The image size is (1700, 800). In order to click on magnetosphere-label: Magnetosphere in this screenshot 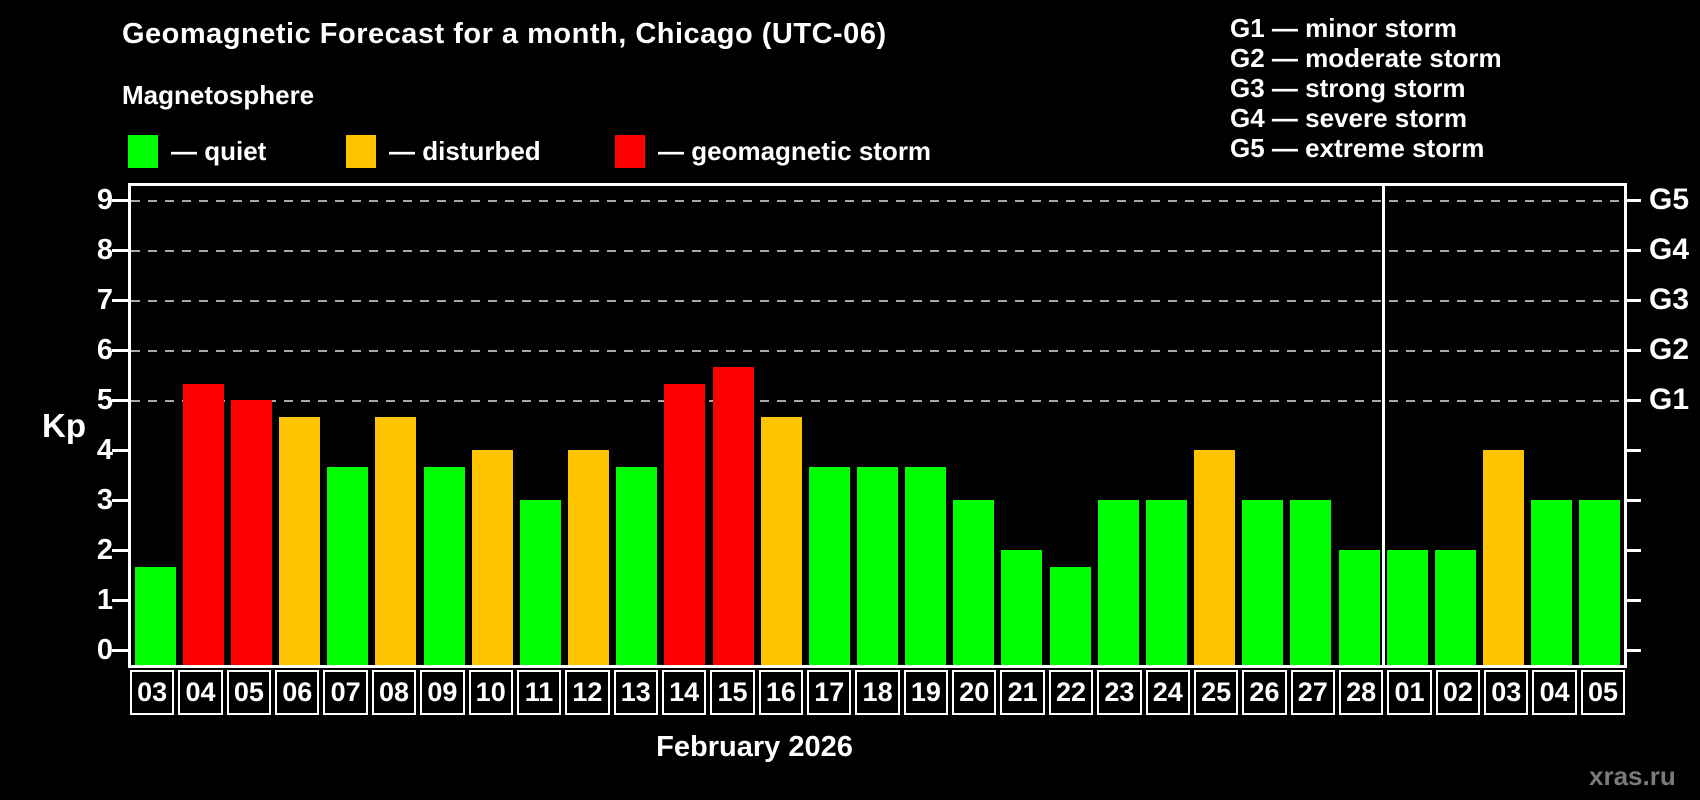, I will do `click(218, 95)`.